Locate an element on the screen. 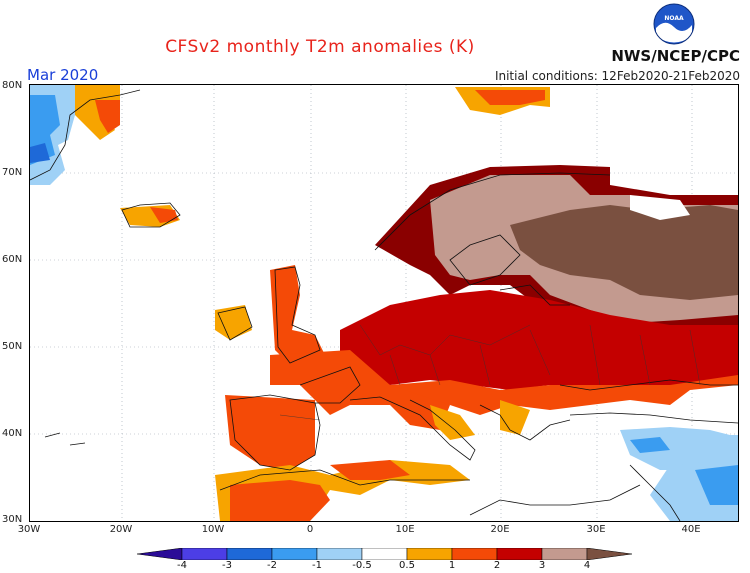  colorbar-label: 1 is located at coordinates (452, 565).